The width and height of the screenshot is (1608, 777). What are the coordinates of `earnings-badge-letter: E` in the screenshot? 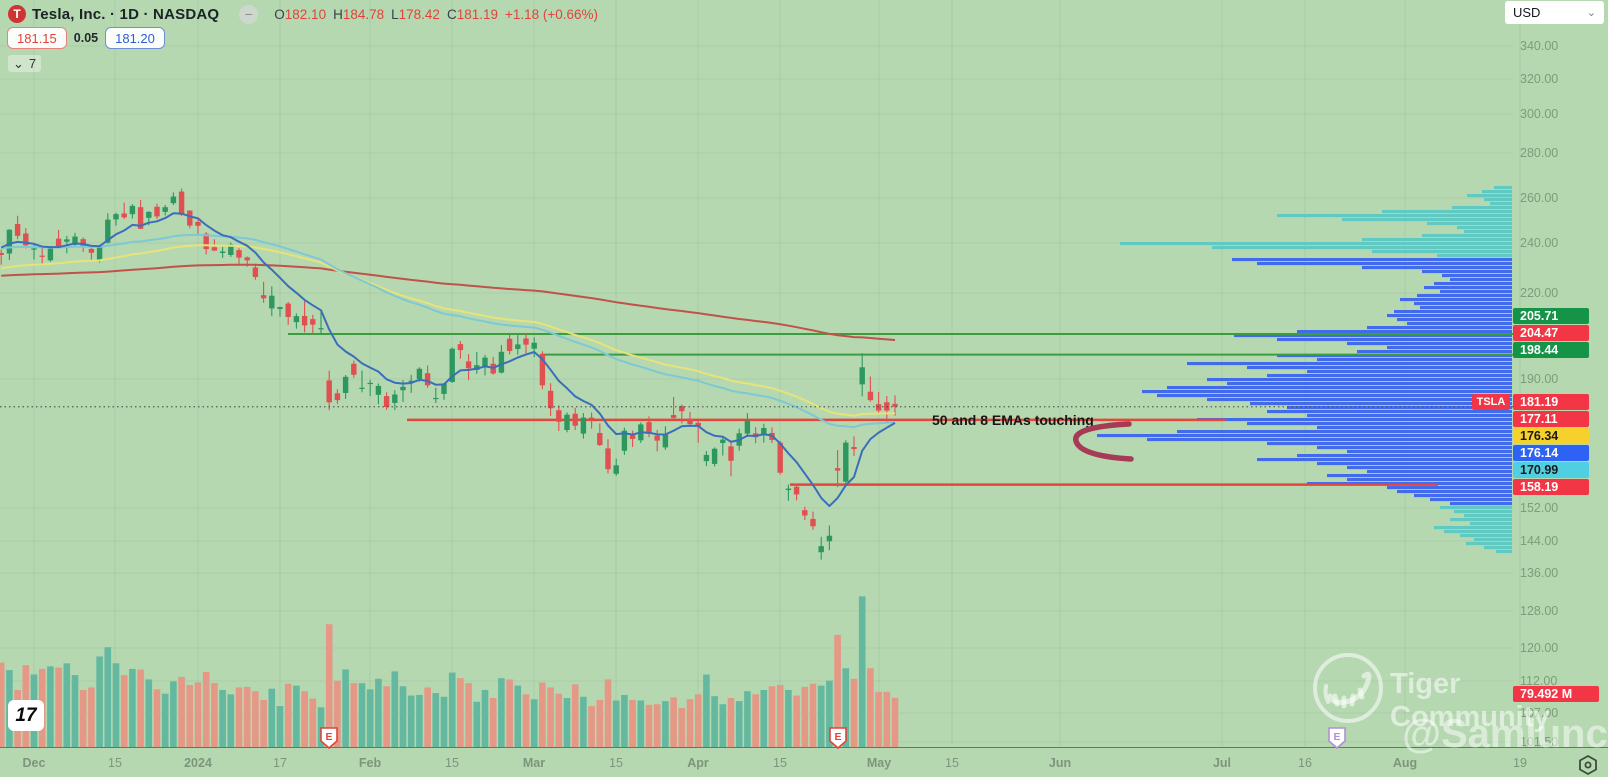 It's located at (837, 737).